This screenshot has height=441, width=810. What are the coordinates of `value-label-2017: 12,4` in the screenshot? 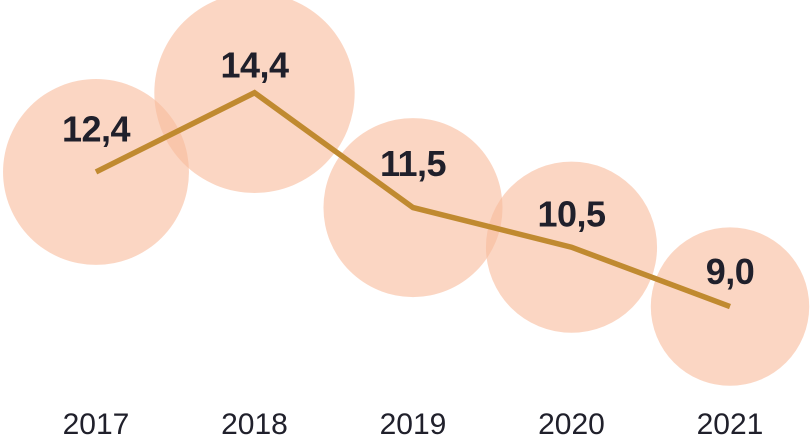 It's located at (96, 128).